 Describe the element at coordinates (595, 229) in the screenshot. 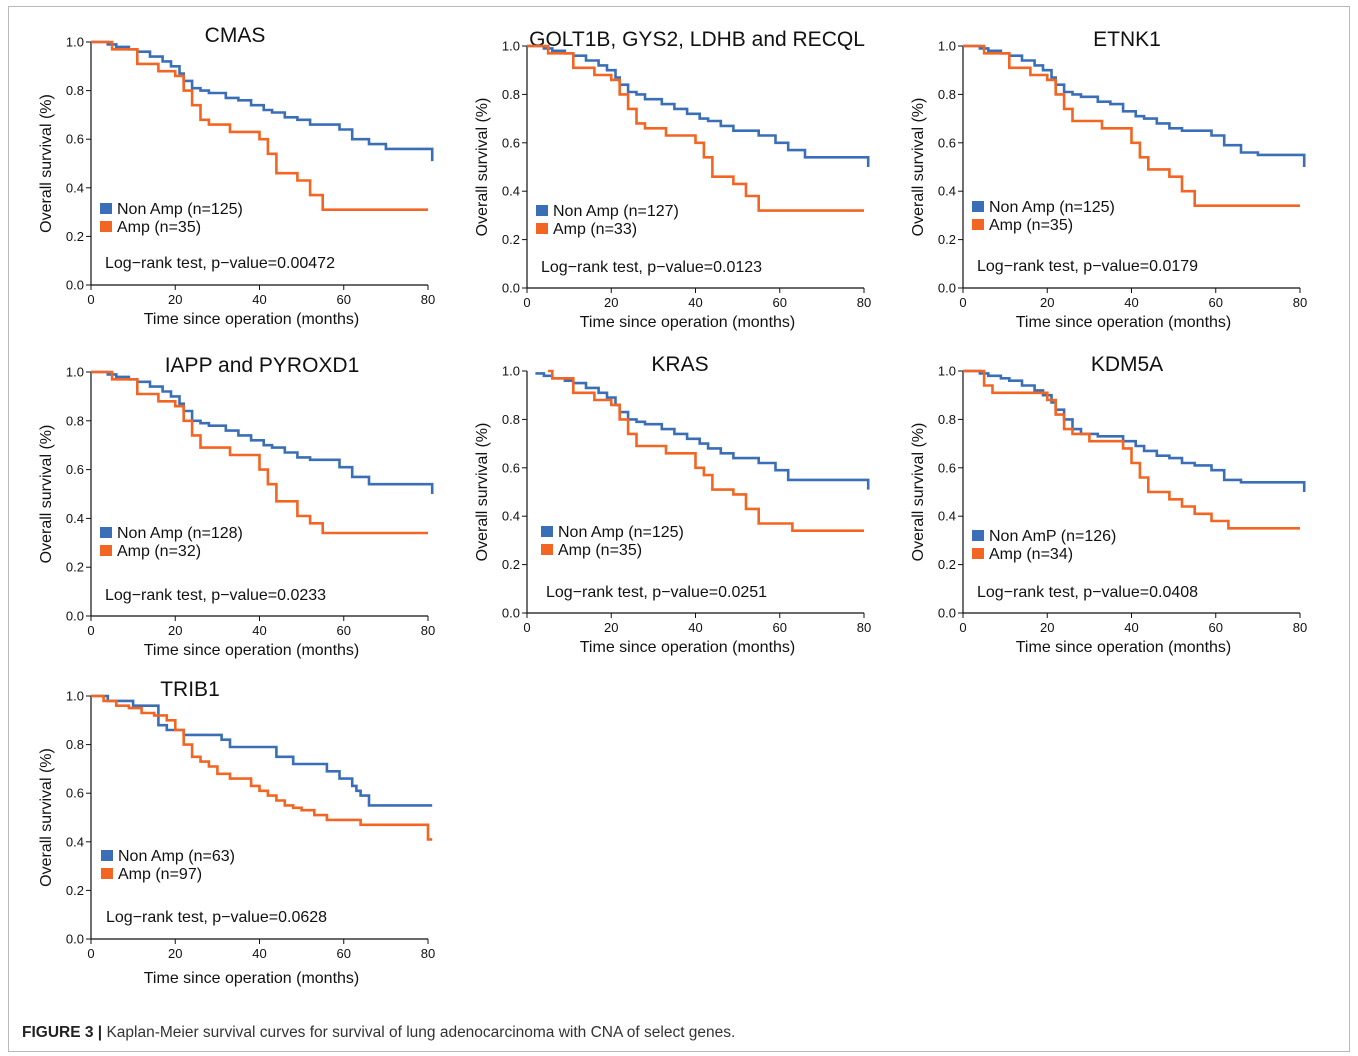

I see `legend-label: Amp (n=33)` at that location.